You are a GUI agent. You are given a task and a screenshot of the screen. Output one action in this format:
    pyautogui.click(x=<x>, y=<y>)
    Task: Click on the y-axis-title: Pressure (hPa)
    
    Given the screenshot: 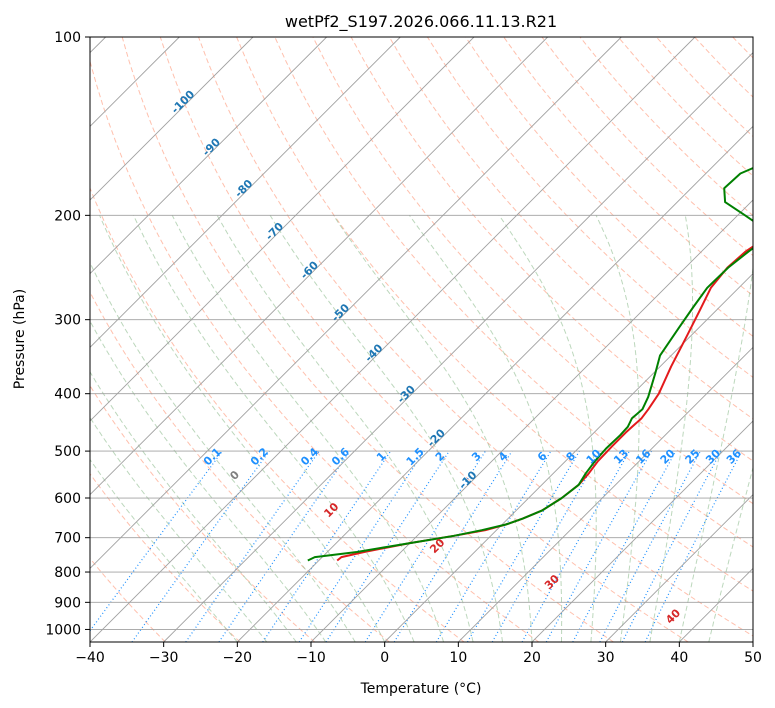 What is the action you would take?
    pyautogui.click(x=20, y=339)
    